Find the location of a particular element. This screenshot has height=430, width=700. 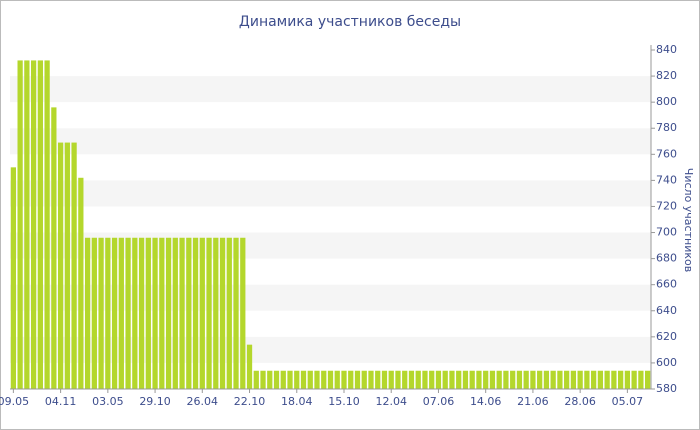

y-tick-label: 640 is located at coordinates (666, 310).